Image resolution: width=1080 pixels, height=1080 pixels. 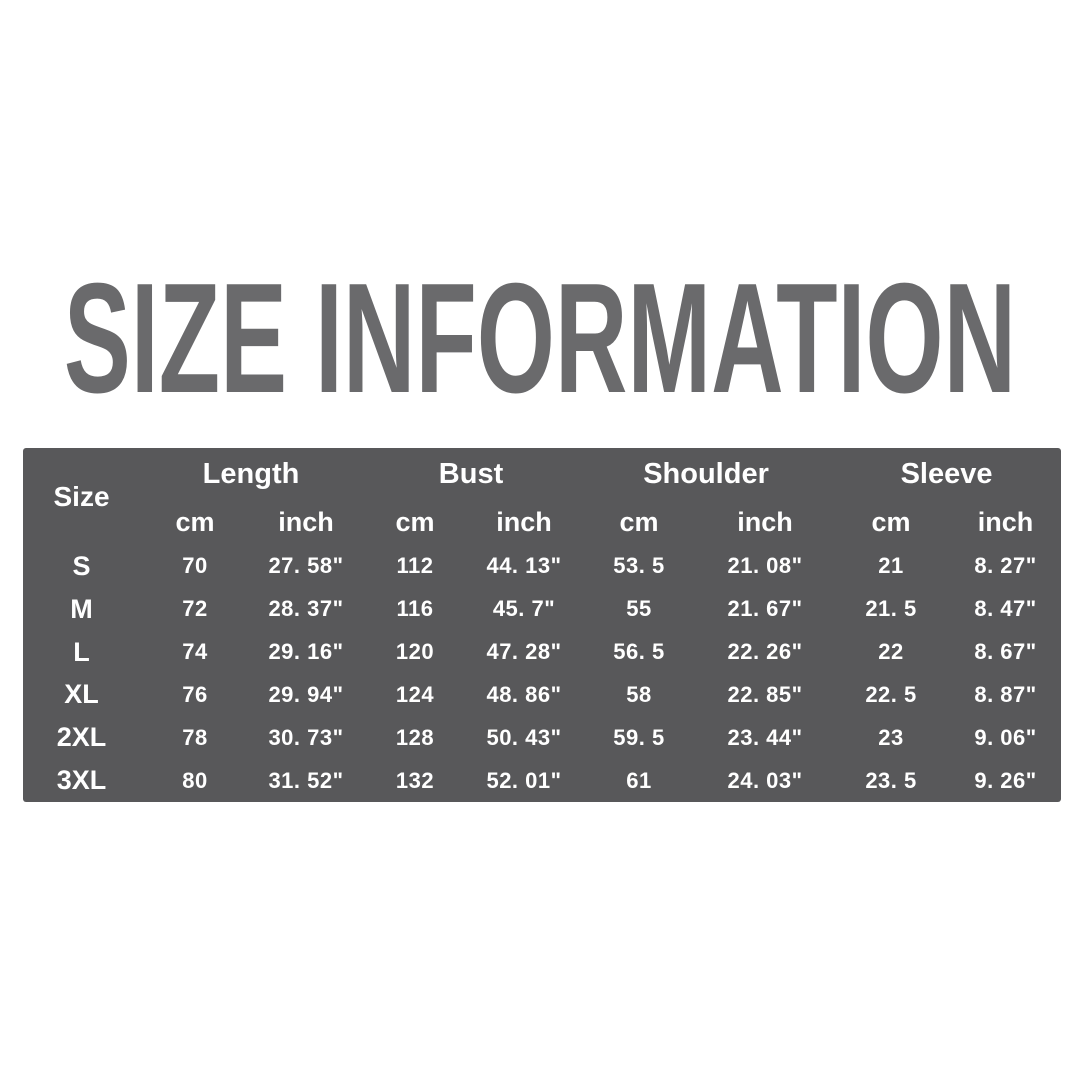 I want to click on cell-shoulder-inch: 23. 44", so click(x=765, y=737).